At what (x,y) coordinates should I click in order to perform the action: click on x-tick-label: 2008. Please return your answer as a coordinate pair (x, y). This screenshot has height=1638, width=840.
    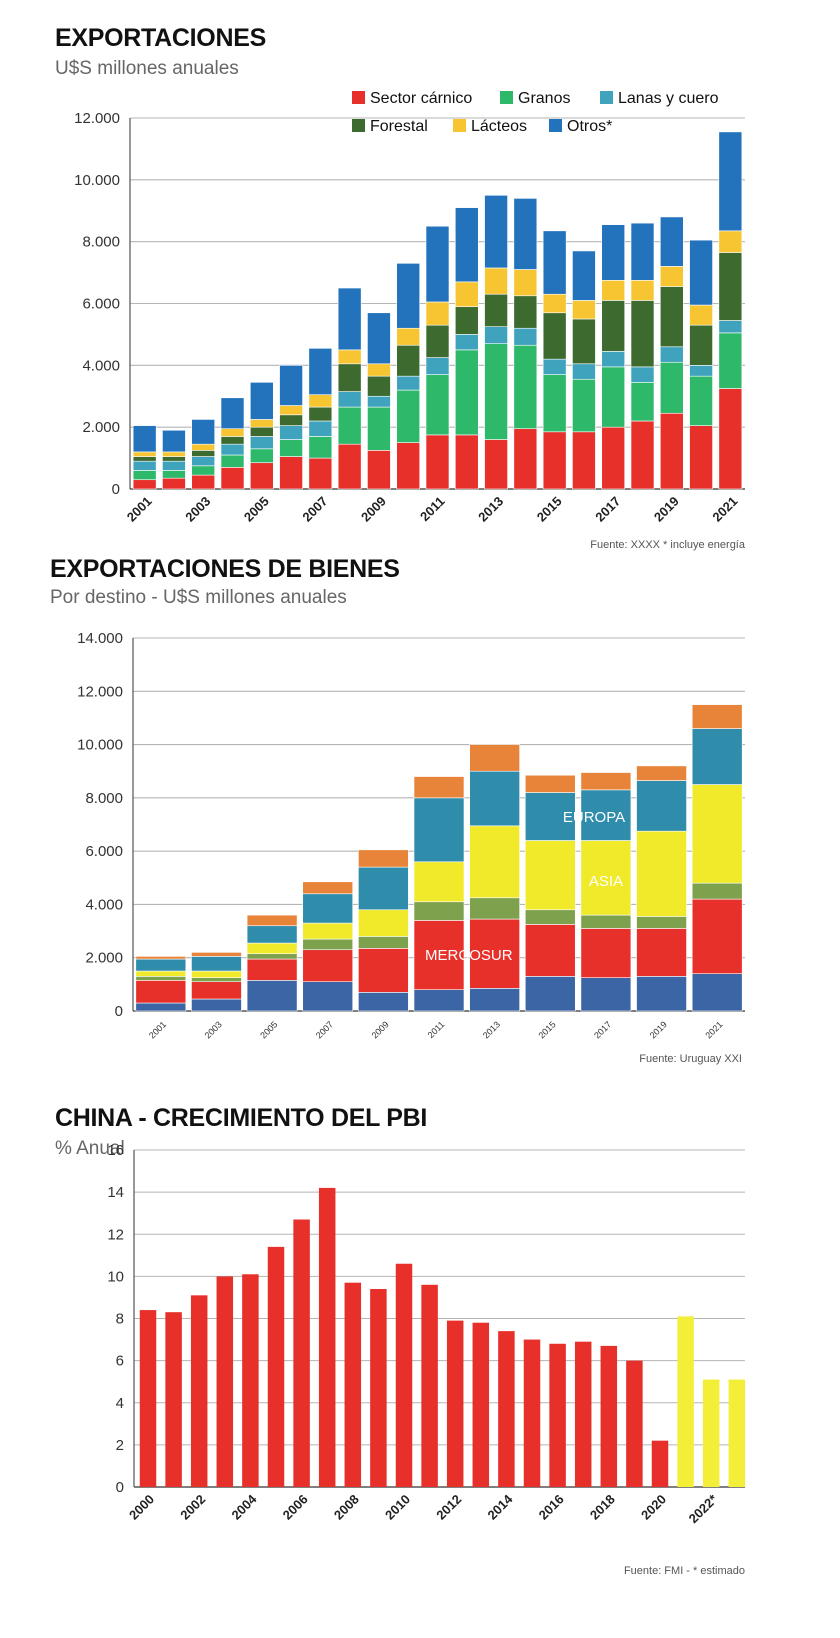
    Looking at the image, I should click on (346, 1507).